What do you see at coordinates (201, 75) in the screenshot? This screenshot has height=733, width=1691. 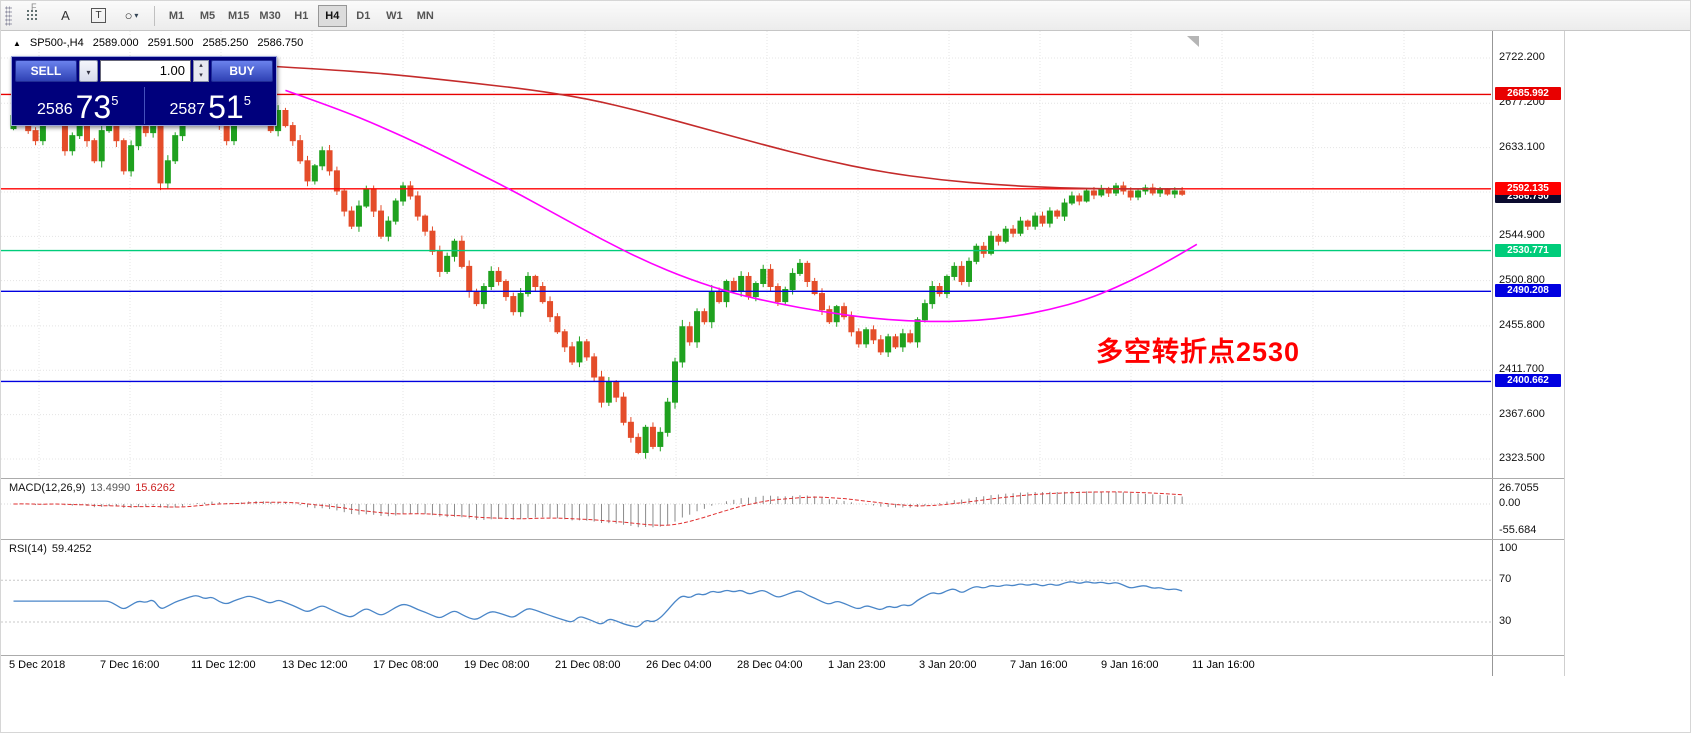 I see `spinner-down-icon: ▾` at bounding box center [201, 75].